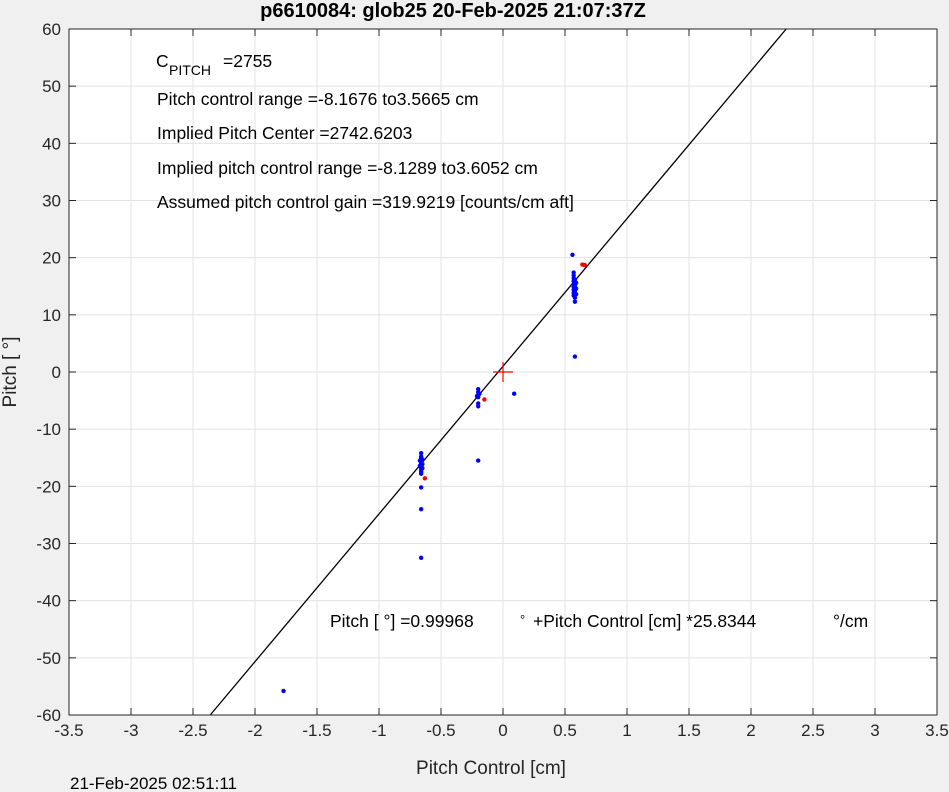 This screenshot has width=949, height=792. I want to click on fit-equation-part3: +Pitch Control [cm] *25.8344, so click(645, 621).